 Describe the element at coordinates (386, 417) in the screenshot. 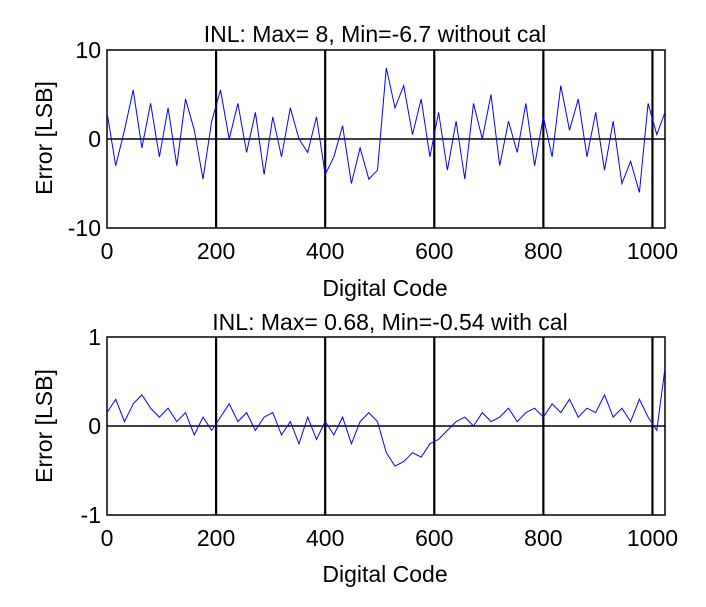

I see `inl-trace` at that location.